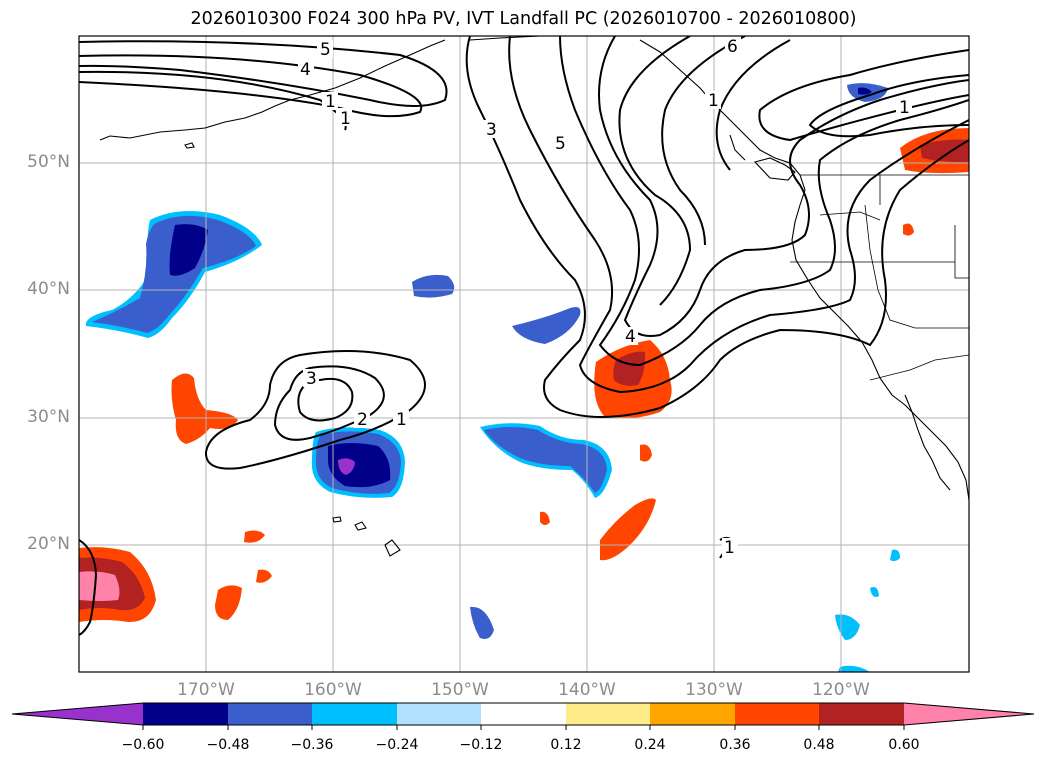  Describe the element at coordinates (819, 745) in the screenshot. I see `colorbar-tick-label: 0.48` at that location.